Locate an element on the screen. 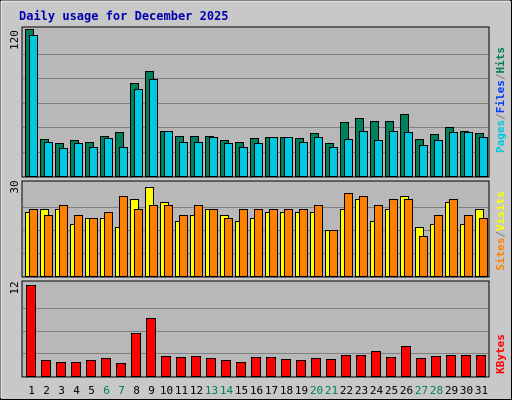 This screenshot has height=400, width=512. x-tick-label: 5 is located at coordinates (91, 390).